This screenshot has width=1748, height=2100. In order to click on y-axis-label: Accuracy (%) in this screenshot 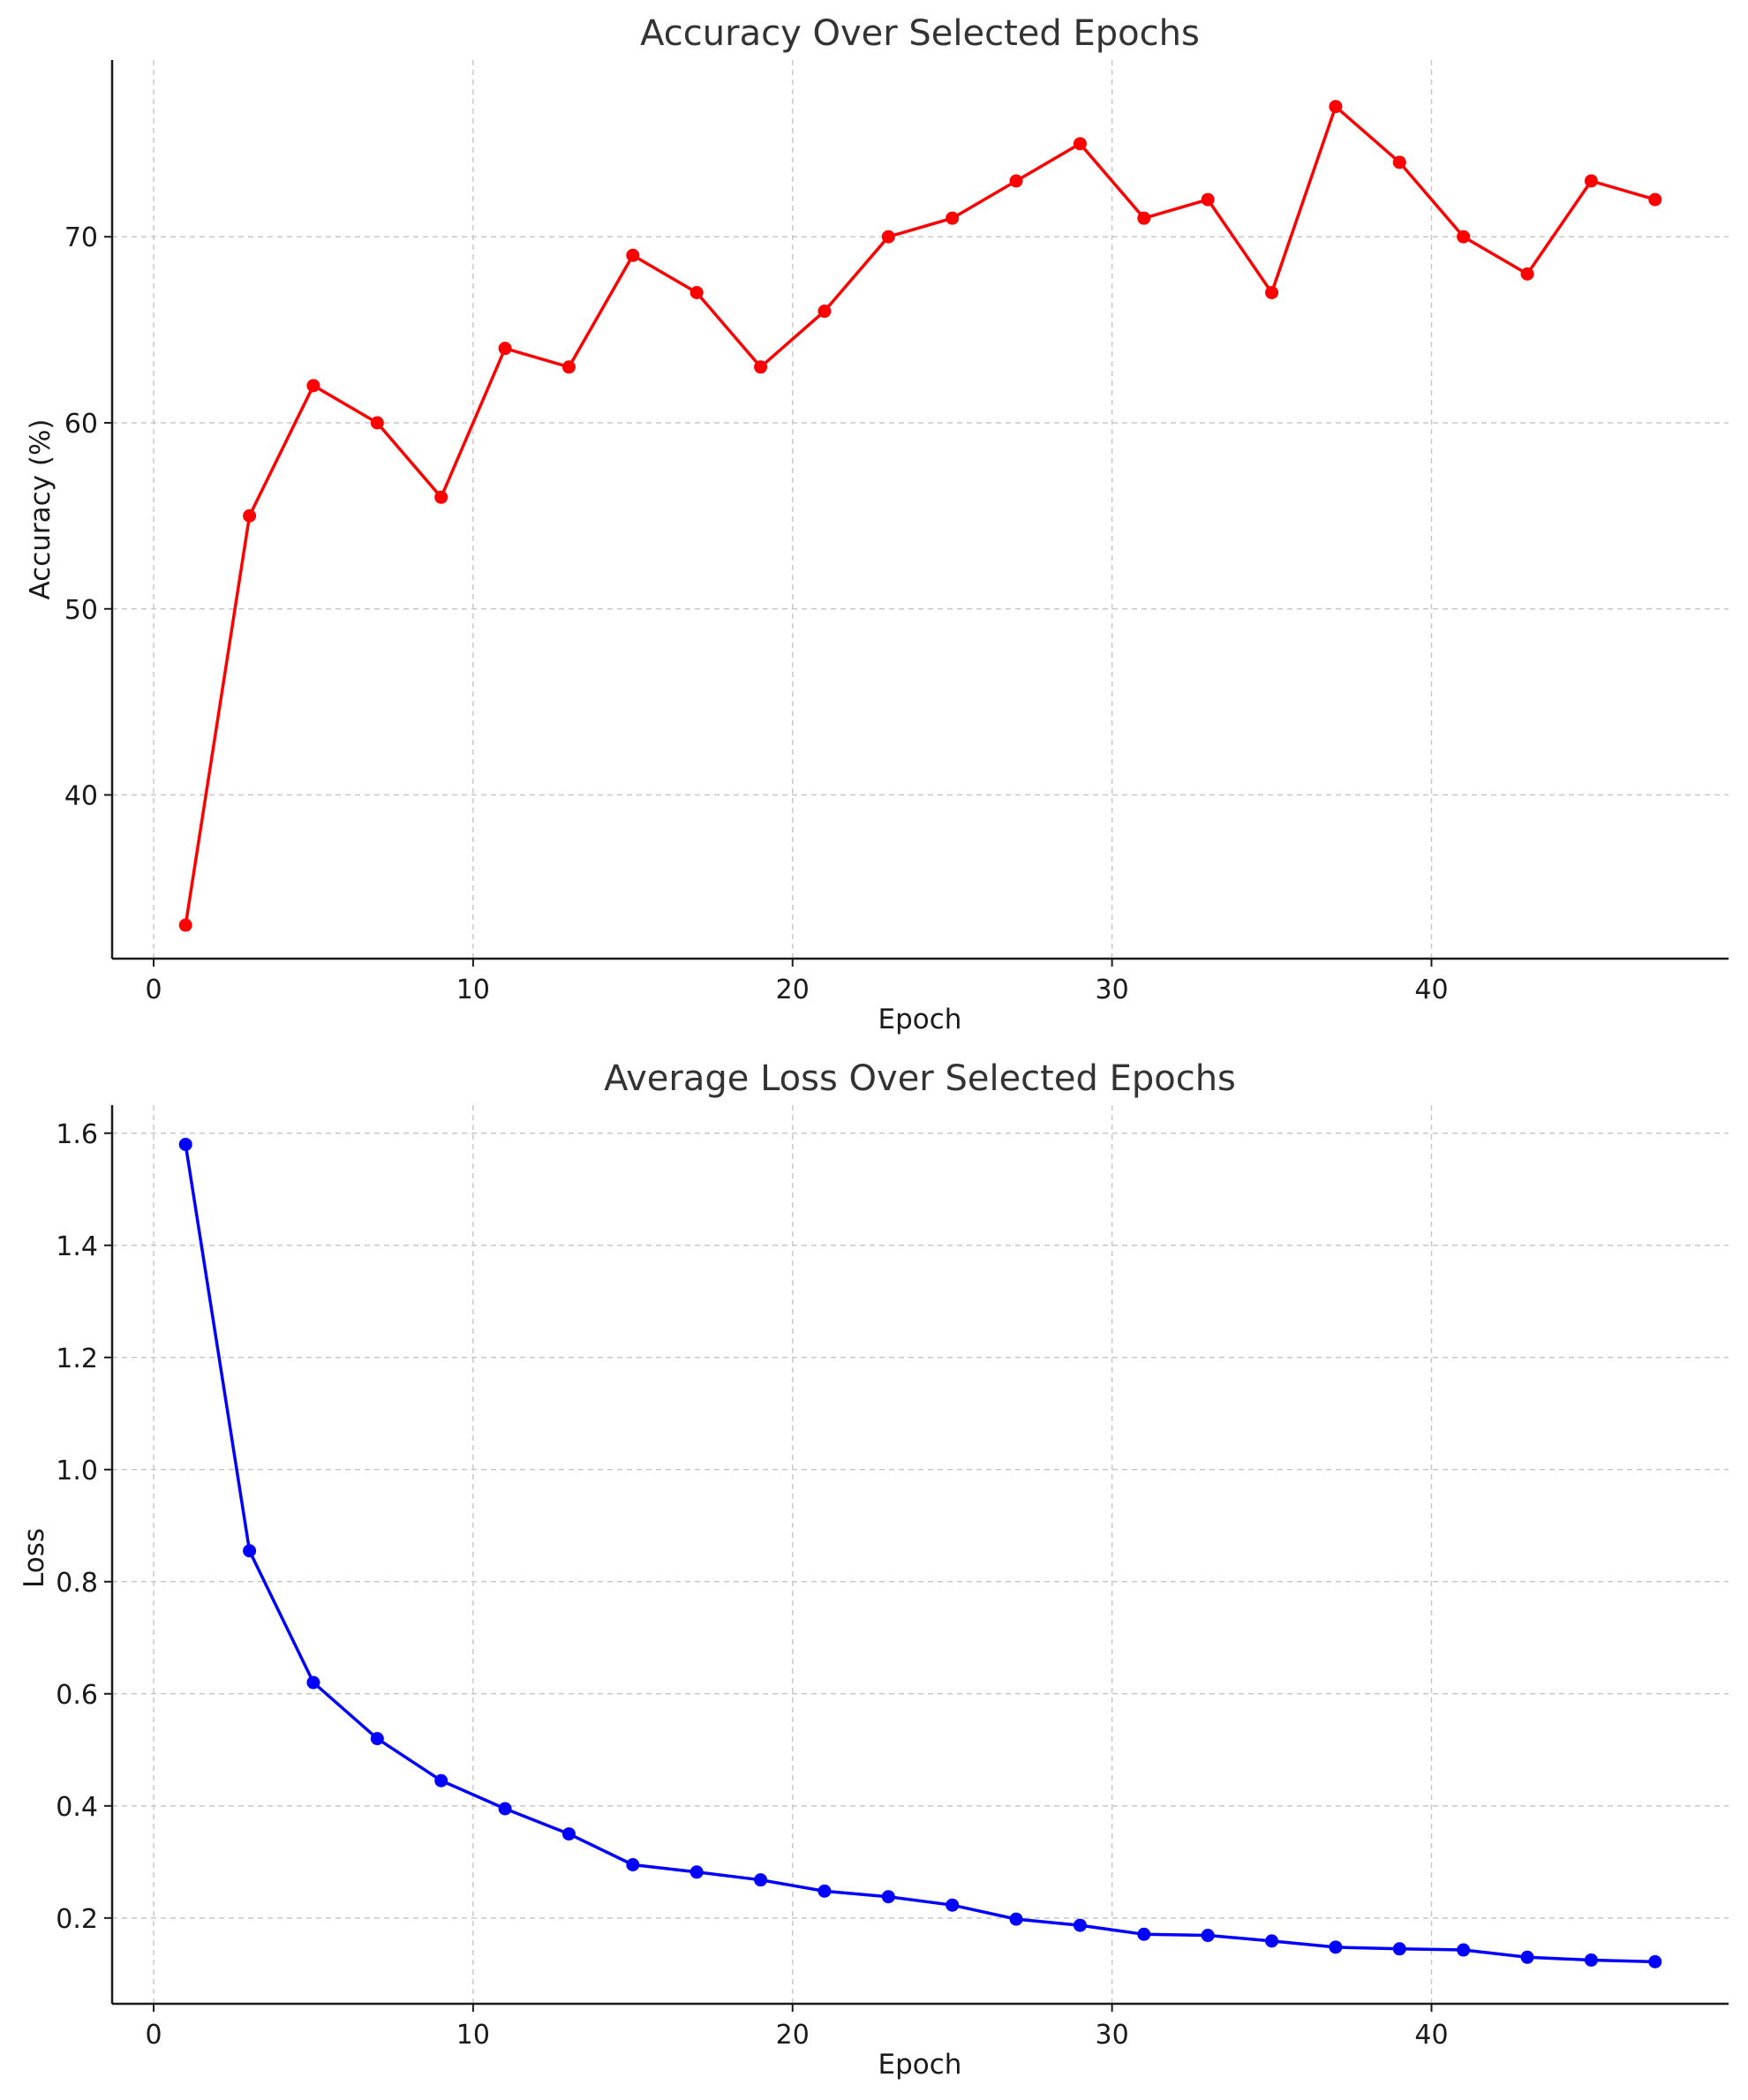, I will do `click(41, 508)`.